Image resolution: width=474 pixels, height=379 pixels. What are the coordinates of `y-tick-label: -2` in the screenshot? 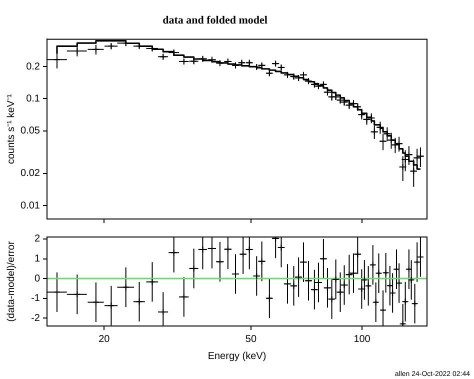 It's located at (35, 318).